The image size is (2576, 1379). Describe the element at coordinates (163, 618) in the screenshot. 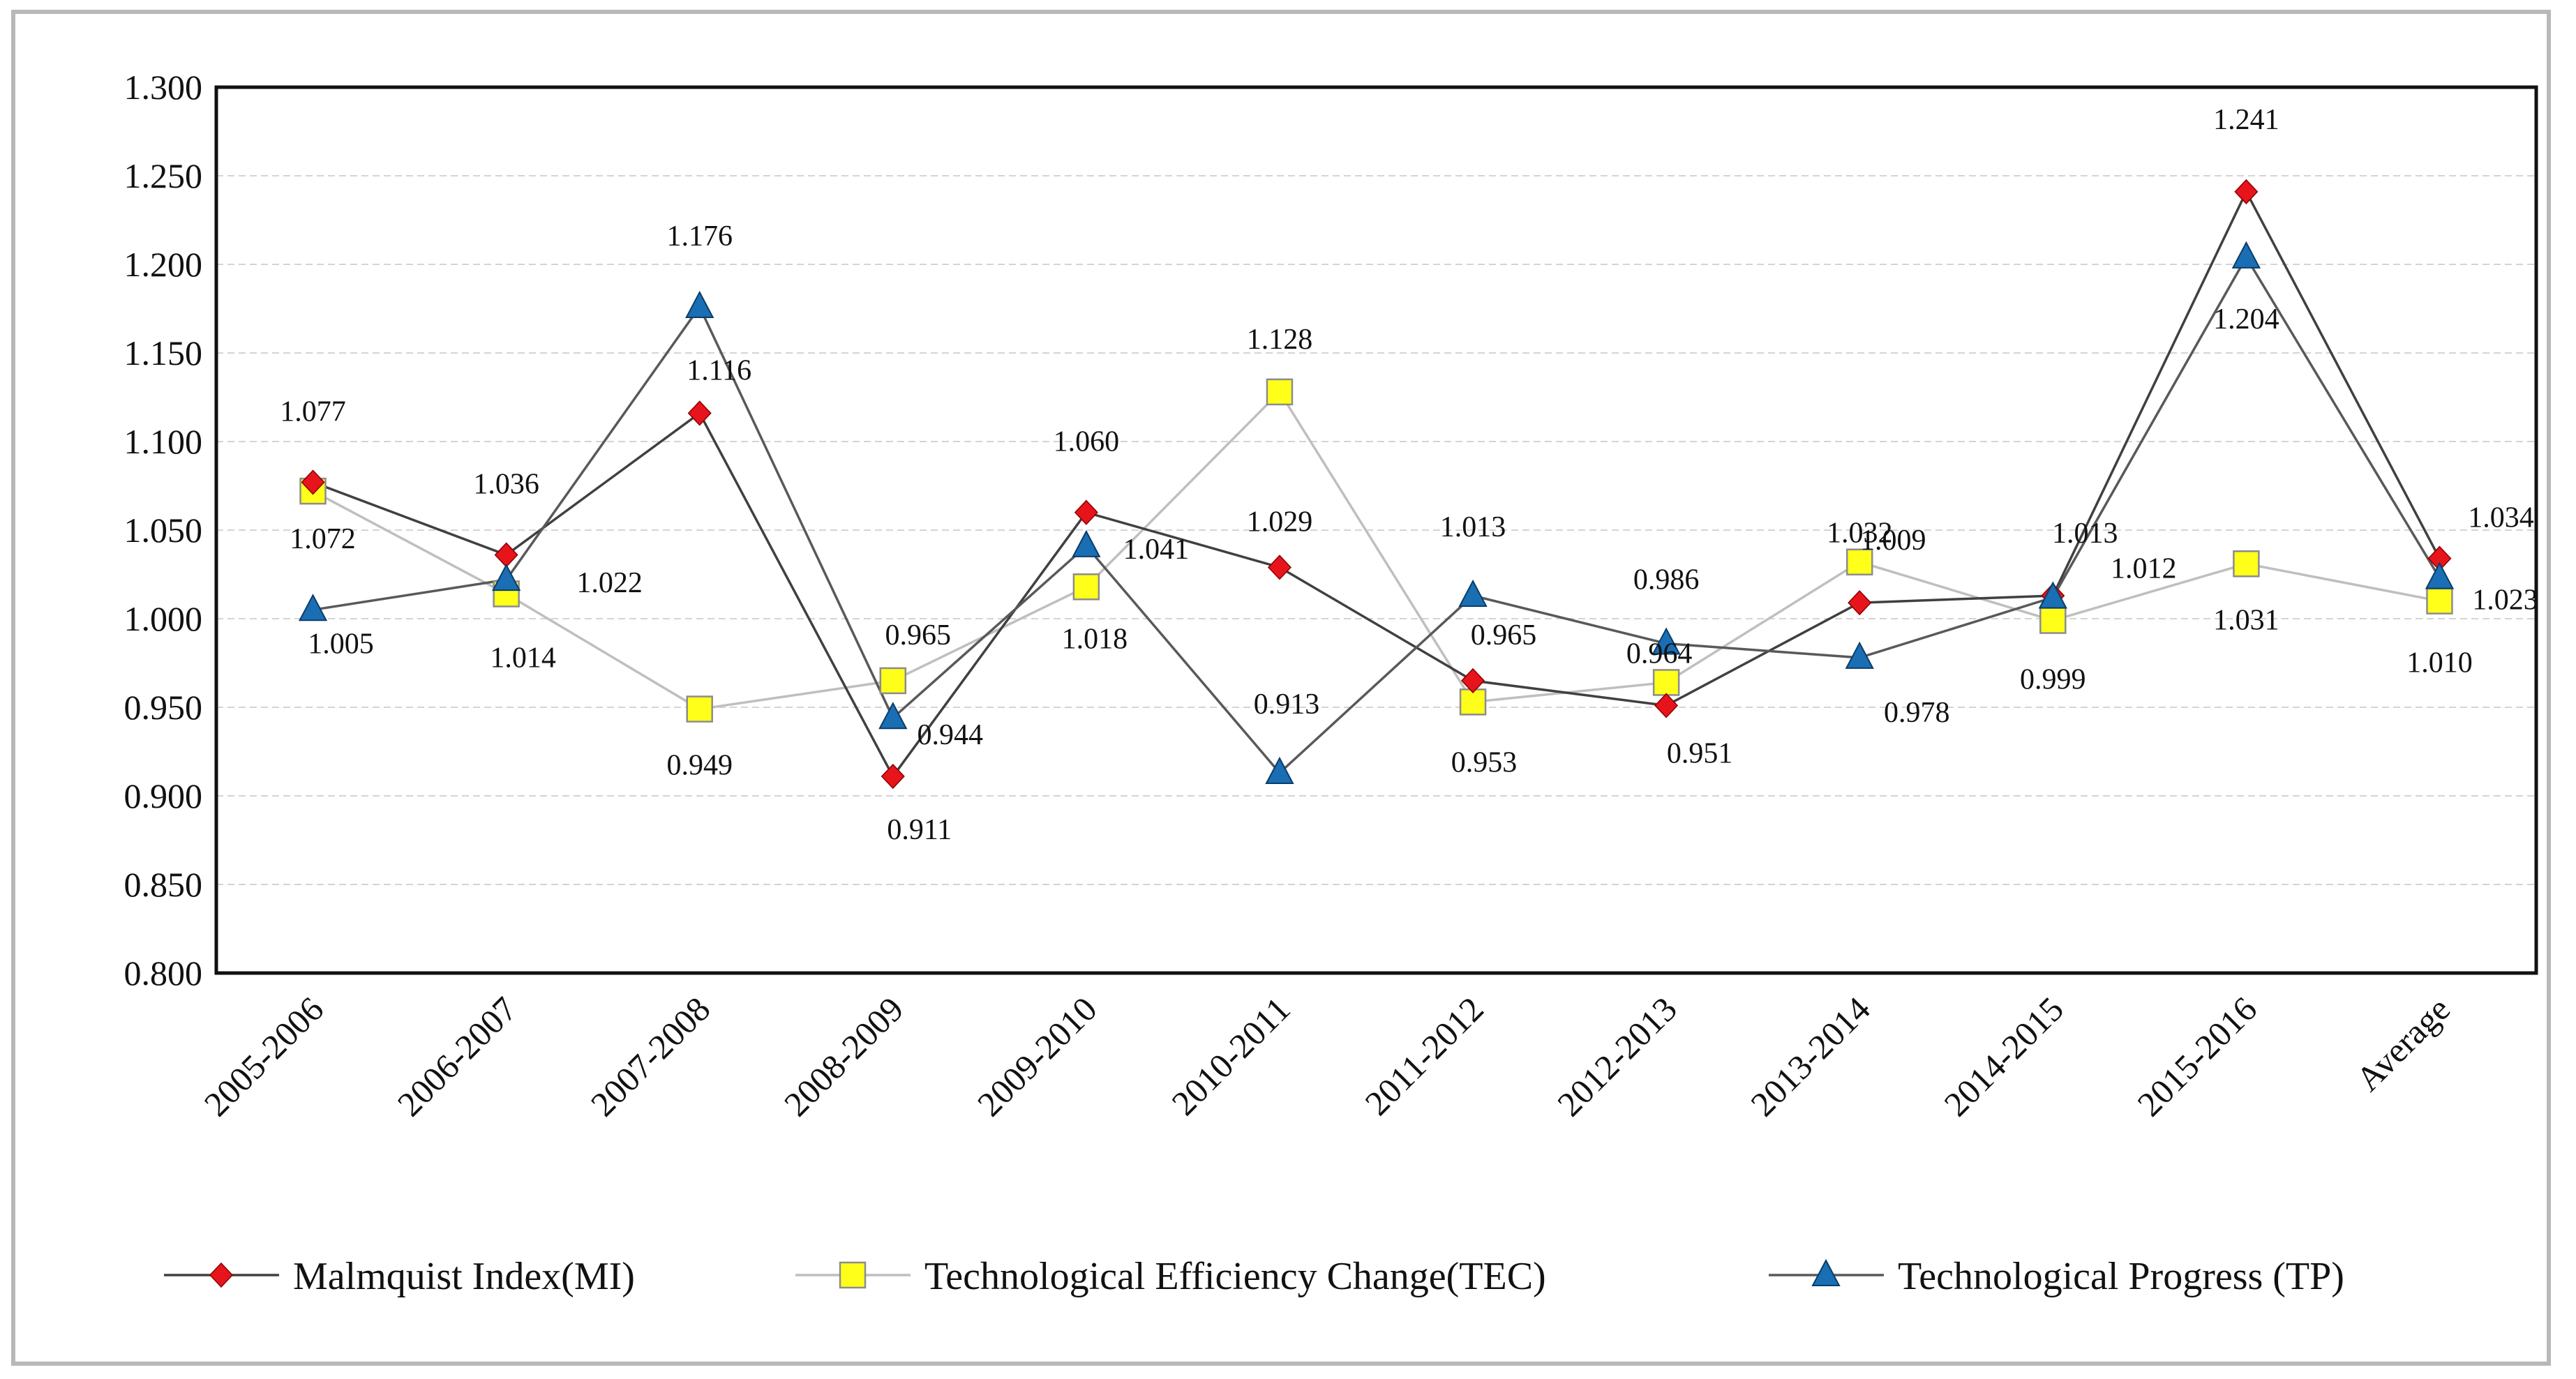

I see `y-tick-label: 1.000` at that location.